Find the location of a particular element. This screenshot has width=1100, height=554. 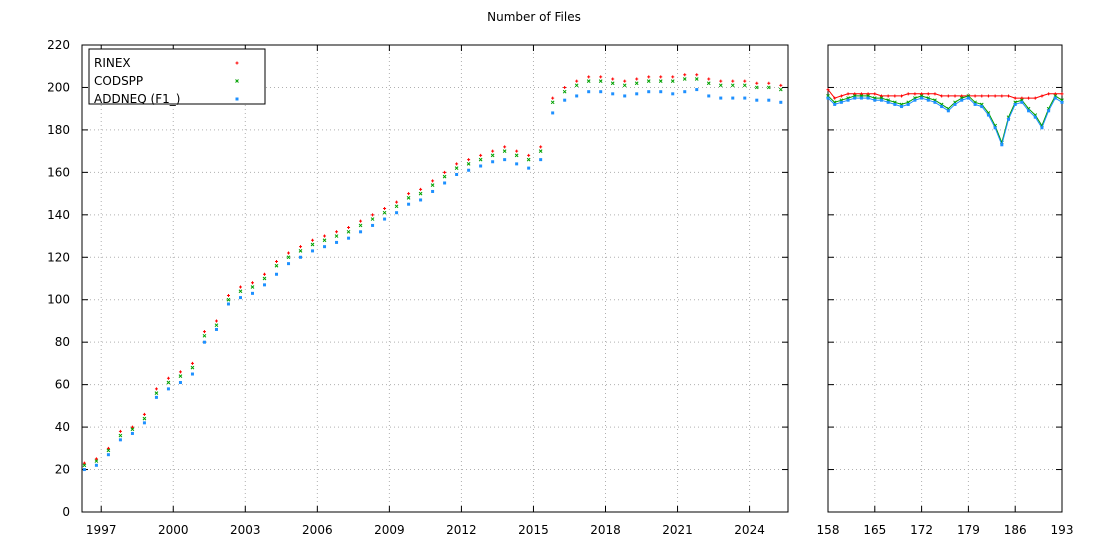

legend-box is located at coordinates (177, 76).